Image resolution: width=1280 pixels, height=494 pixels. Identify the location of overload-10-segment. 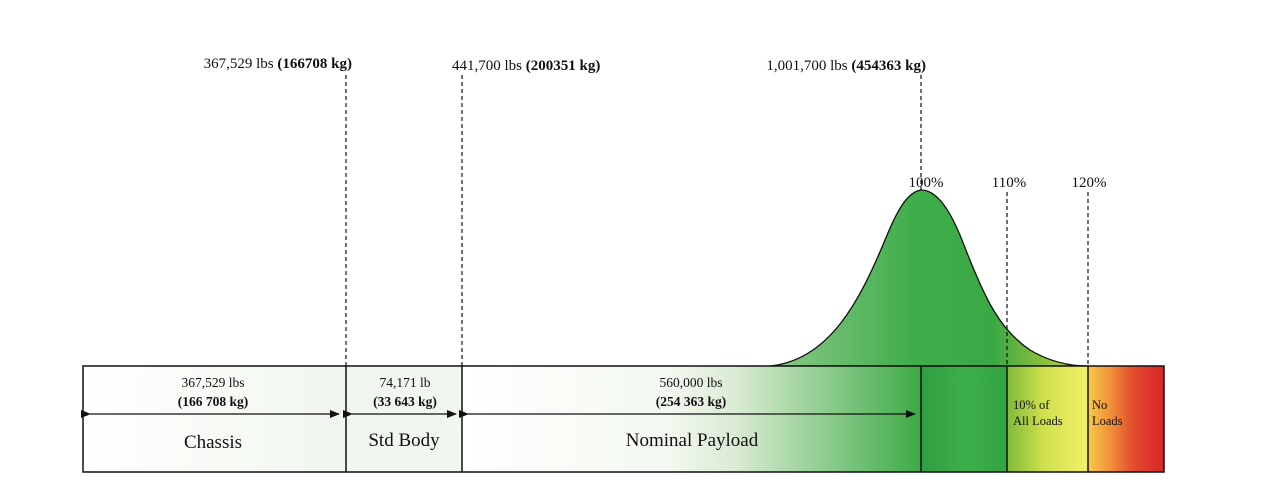
(1047, 419).